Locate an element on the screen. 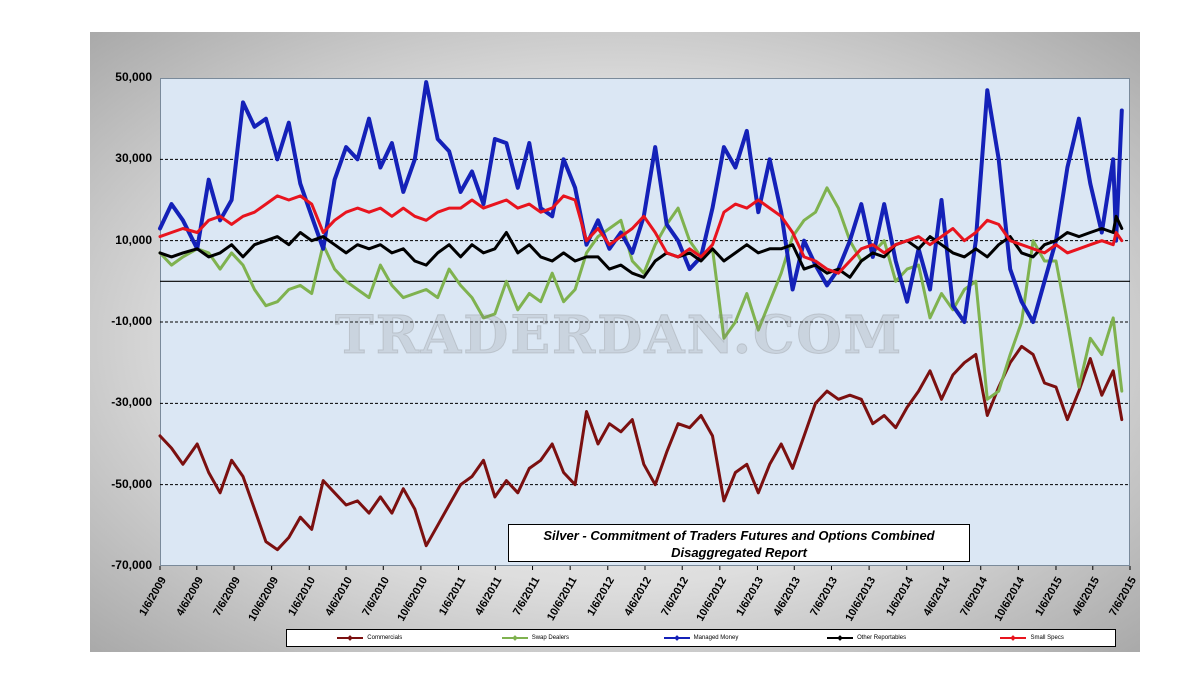 The width and height of the screenshot is (1200, 675). legend-entry: Other Reportables is located at coordinates (867, 638).